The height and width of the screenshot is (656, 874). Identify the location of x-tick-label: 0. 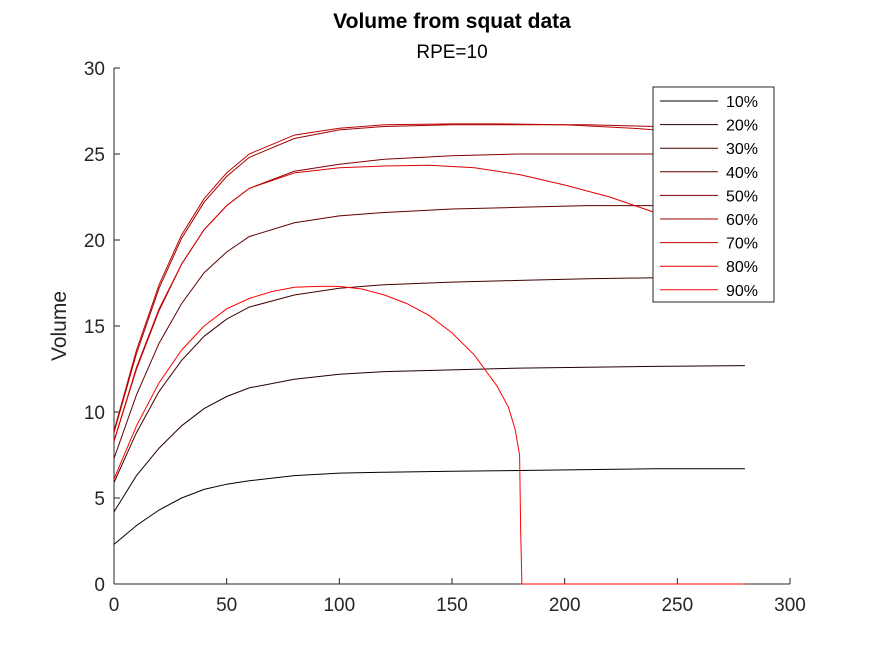
(114, 605).